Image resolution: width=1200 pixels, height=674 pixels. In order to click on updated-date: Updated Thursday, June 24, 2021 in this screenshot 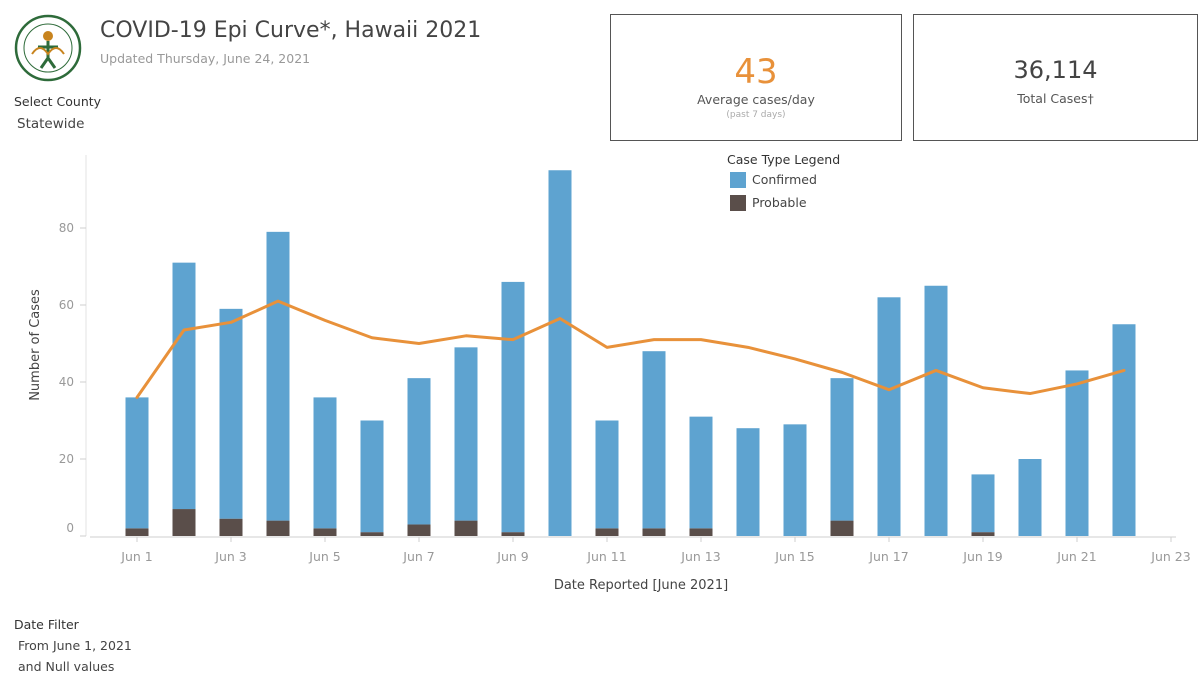, I will do `click(205, 58)`.